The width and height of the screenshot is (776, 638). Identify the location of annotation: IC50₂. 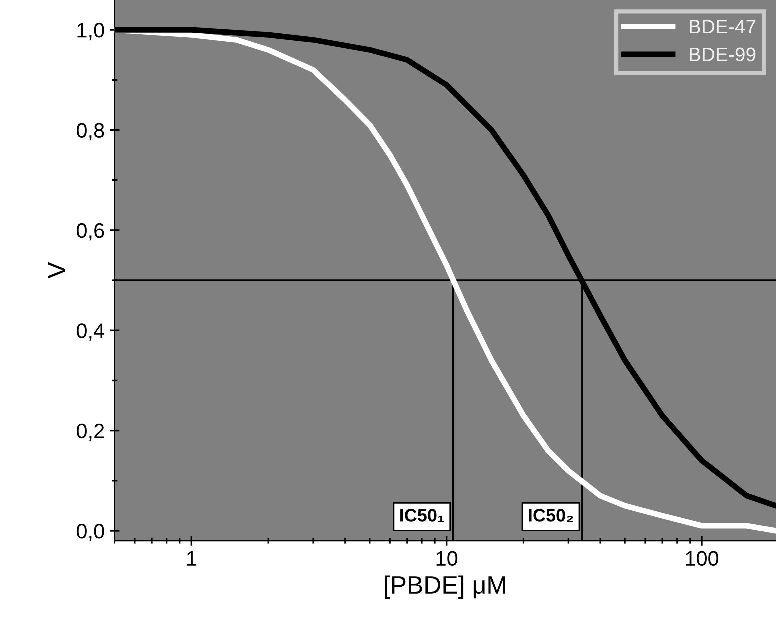
(551, 515).